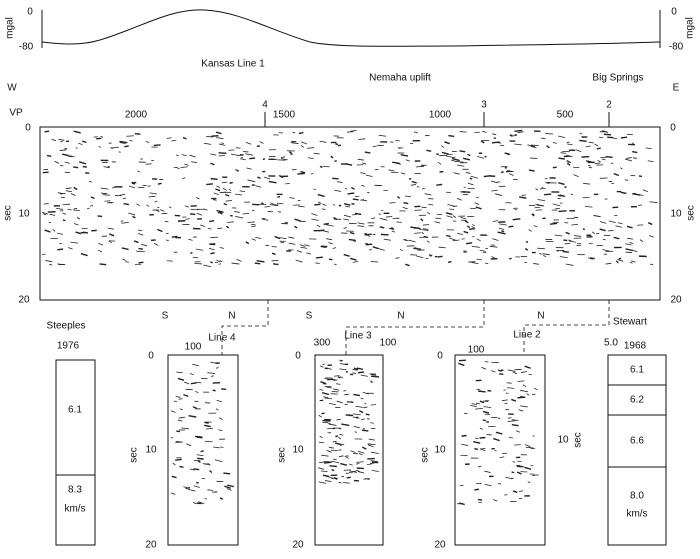 Image resolution: width=700 pixels, height=559 pixels. Describe the element at coordinates (233, 64) in the screenshot. I see `caption: Kansas Line 1` at that location.